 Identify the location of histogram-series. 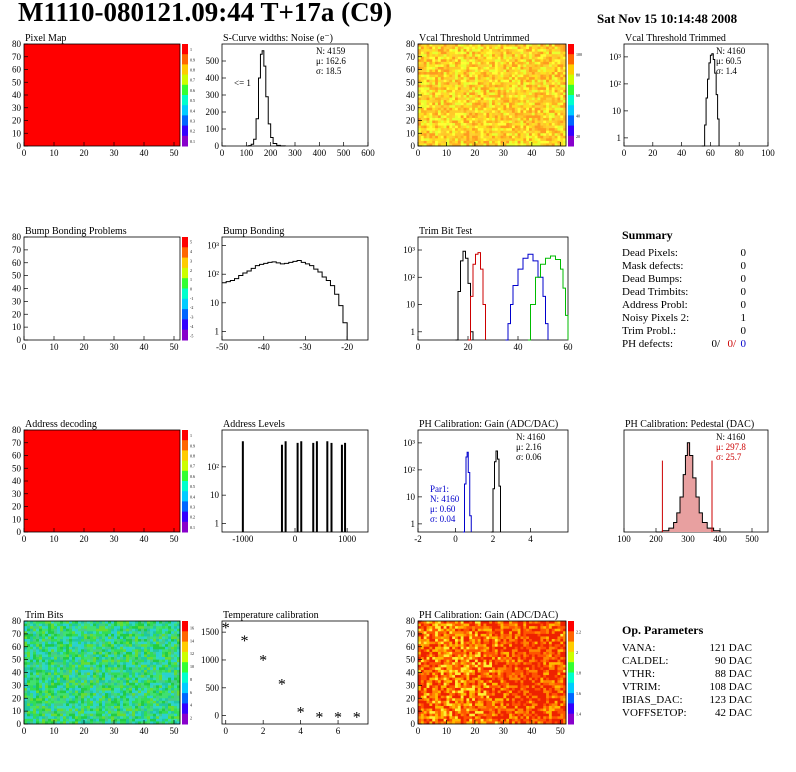
(688, 487).